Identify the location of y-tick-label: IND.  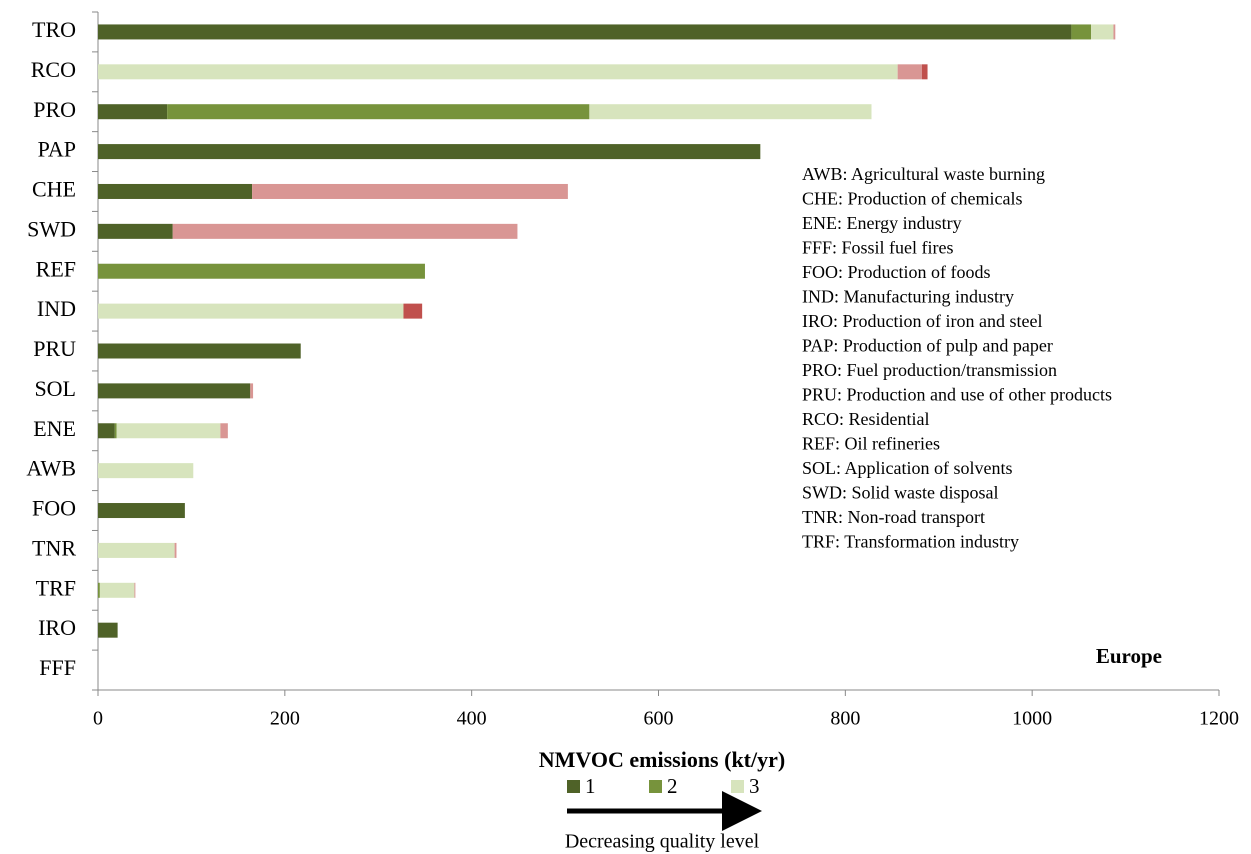
(56, 308).